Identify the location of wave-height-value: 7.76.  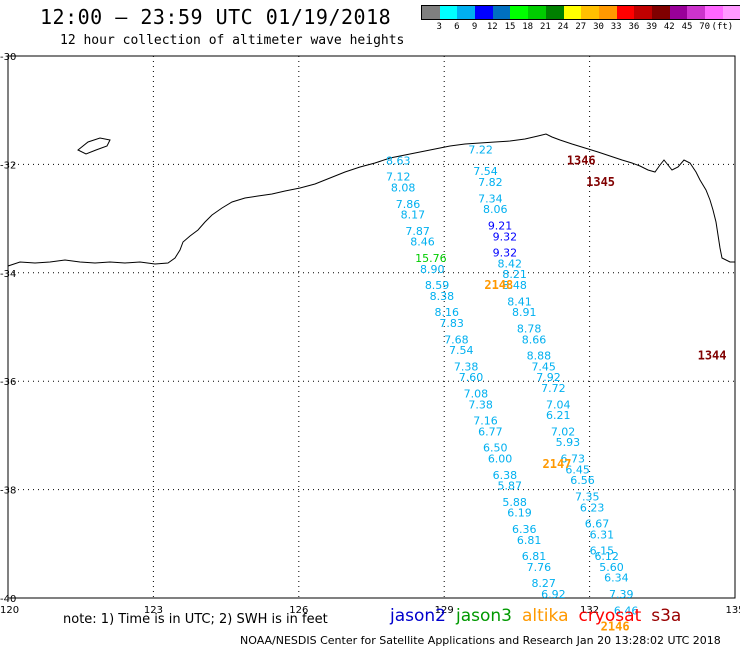
(539, 567).